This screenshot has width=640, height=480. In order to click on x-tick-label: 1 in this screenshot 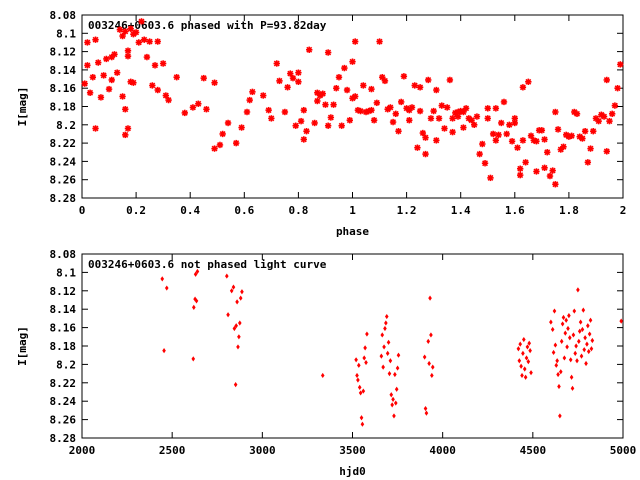, I will do `click(352, 210)`.